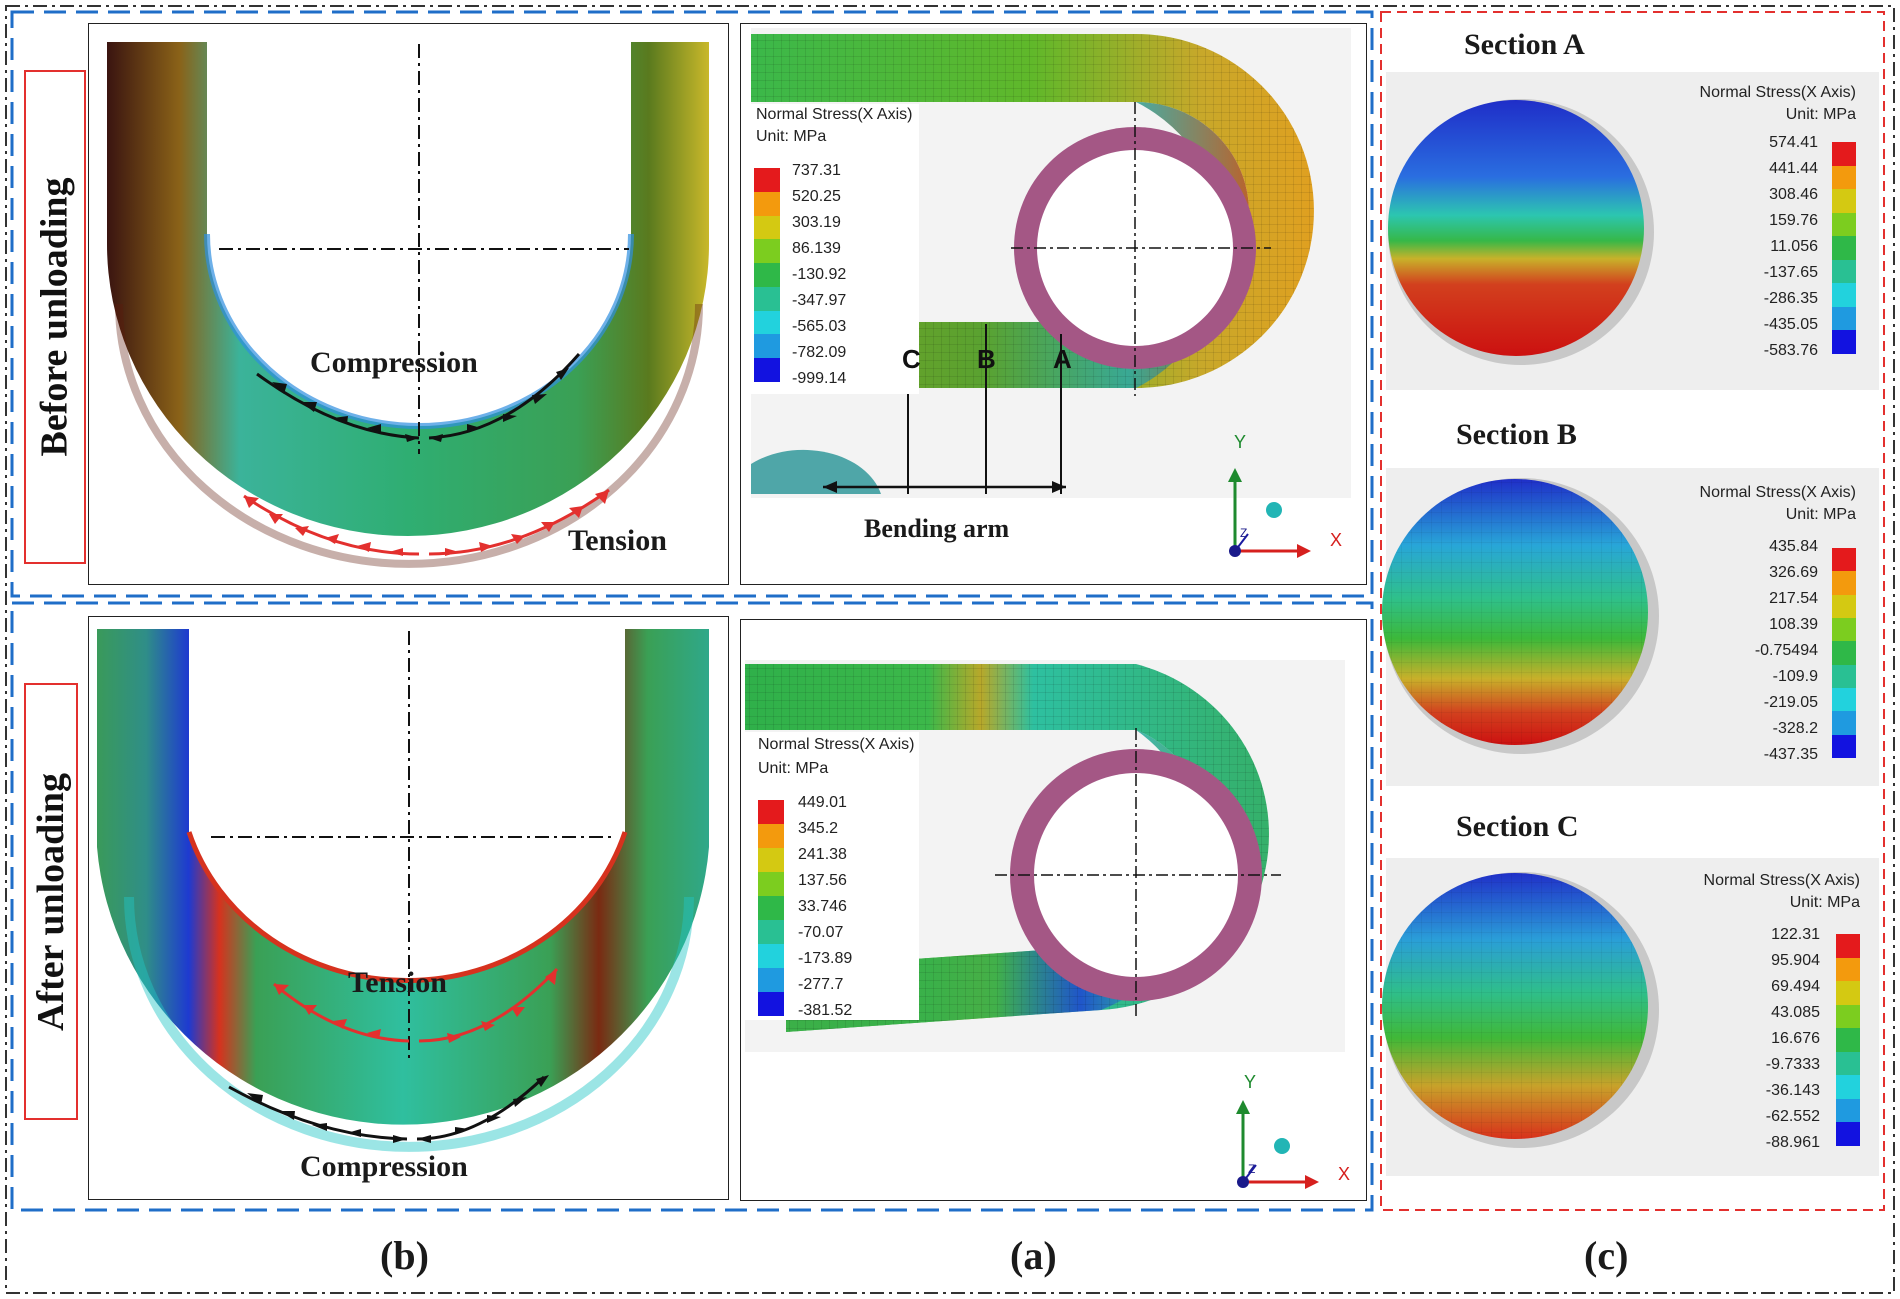  Describe the element at coordinates (1606, 1255) in the screenshot. I see `panel-label-c: (c)` at that location.